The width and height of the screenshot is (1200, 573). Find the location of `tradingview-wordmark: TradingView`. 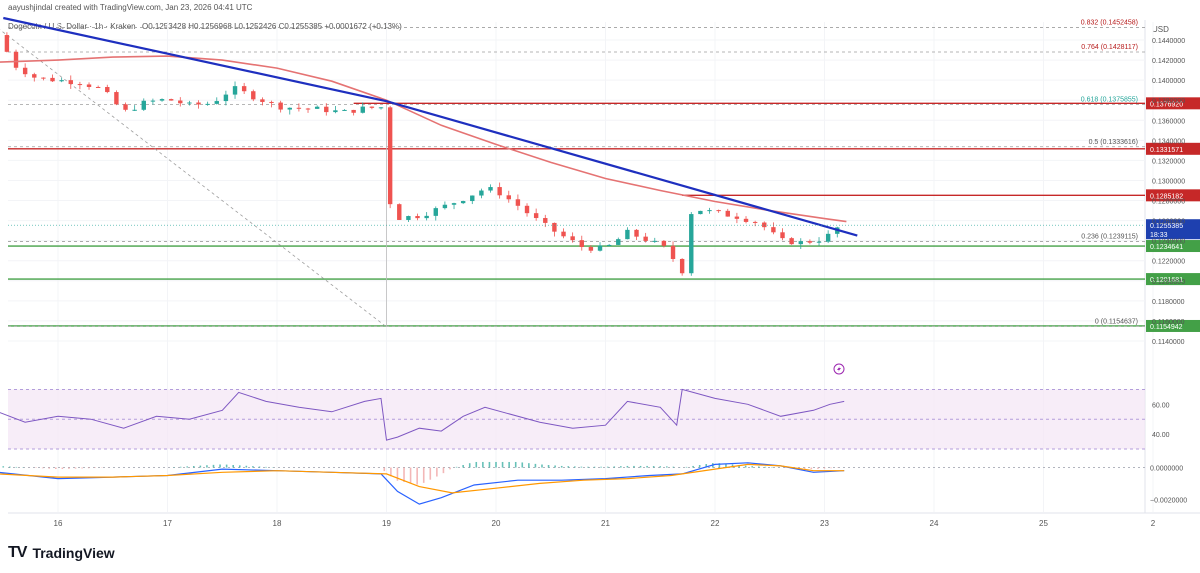

tradingview-wordmark: TradingView is located at coordinates (73, 553).